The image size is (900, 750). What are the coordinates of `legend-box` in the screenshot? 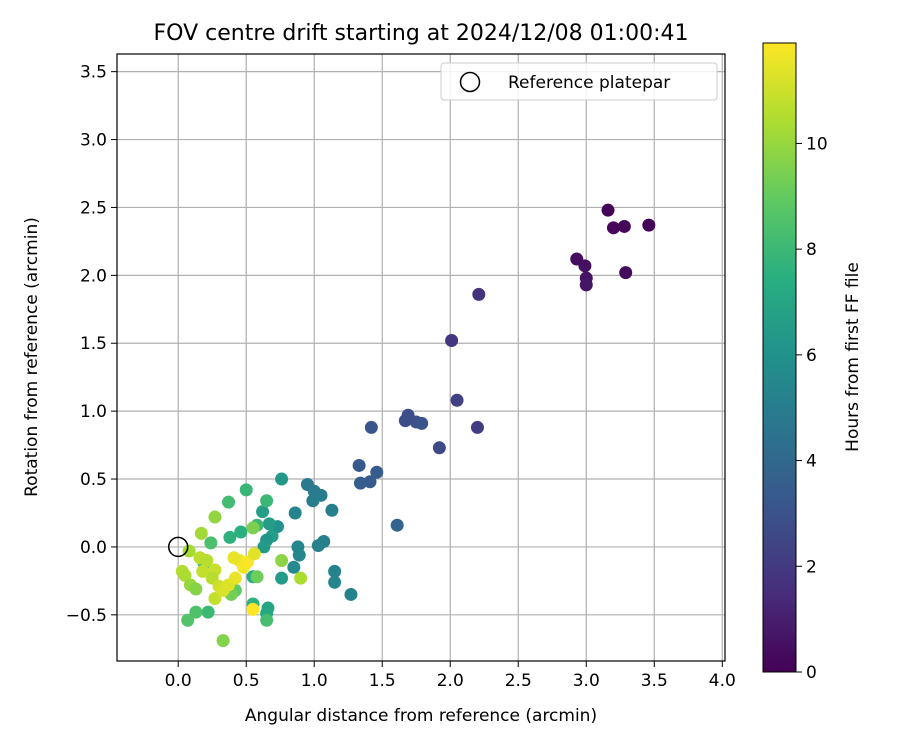 It's located at (579, 81).